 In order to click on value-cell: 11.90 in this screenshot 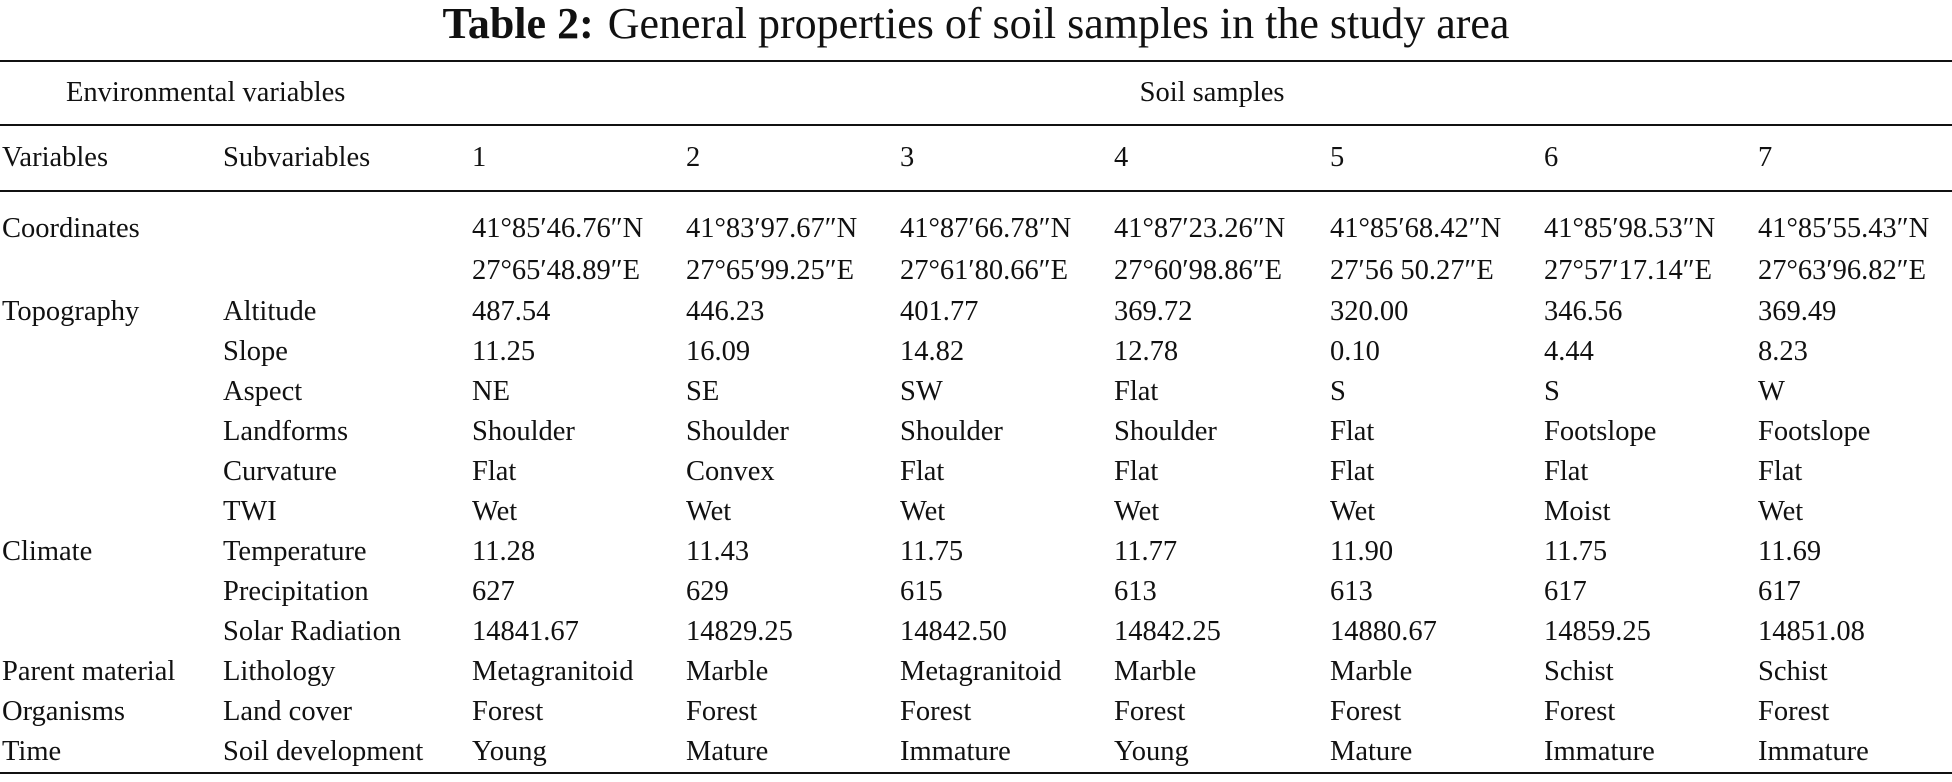, I will do `click(1362, 551)`.